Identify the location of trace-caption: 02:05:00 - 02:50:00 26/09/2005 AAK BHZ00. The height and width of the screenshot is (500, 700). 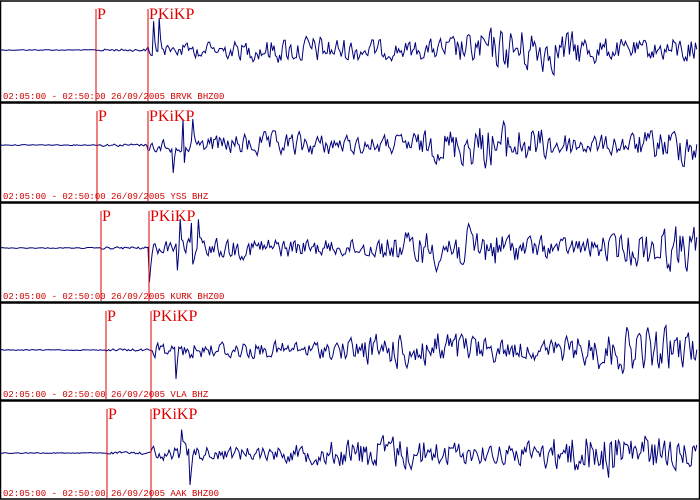
(111, 494).